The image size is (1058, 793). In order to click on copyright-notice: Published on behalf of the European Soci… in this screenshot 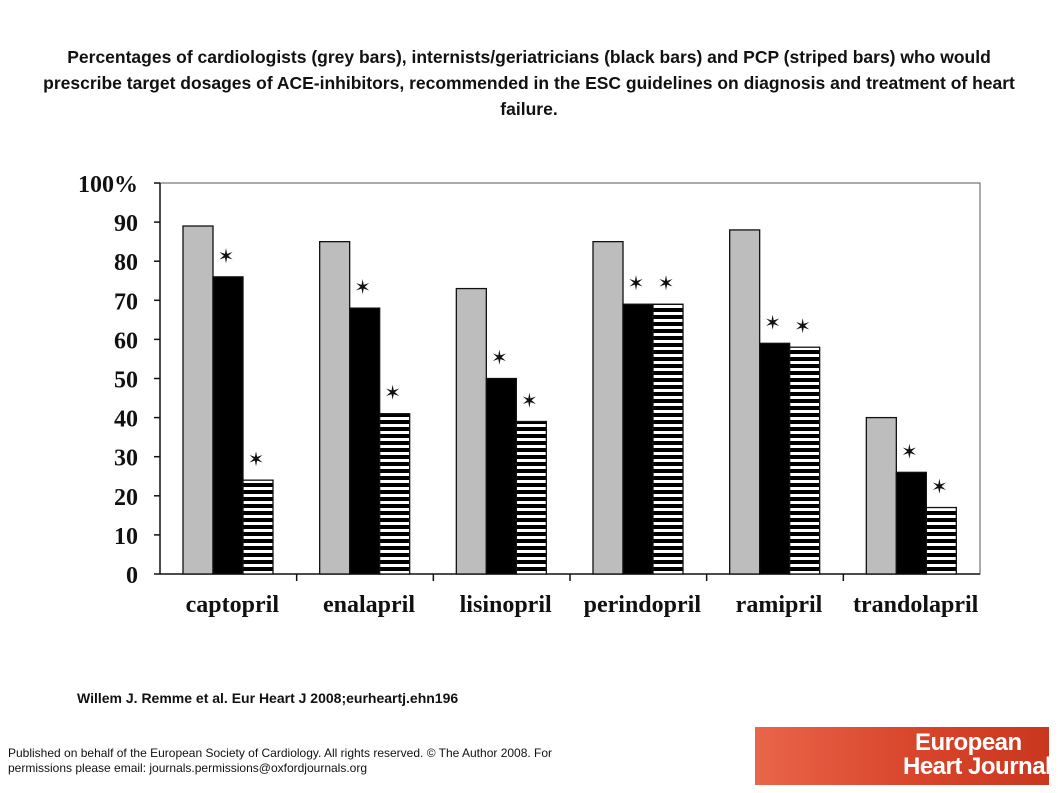, I will do `click(280, 760)`.